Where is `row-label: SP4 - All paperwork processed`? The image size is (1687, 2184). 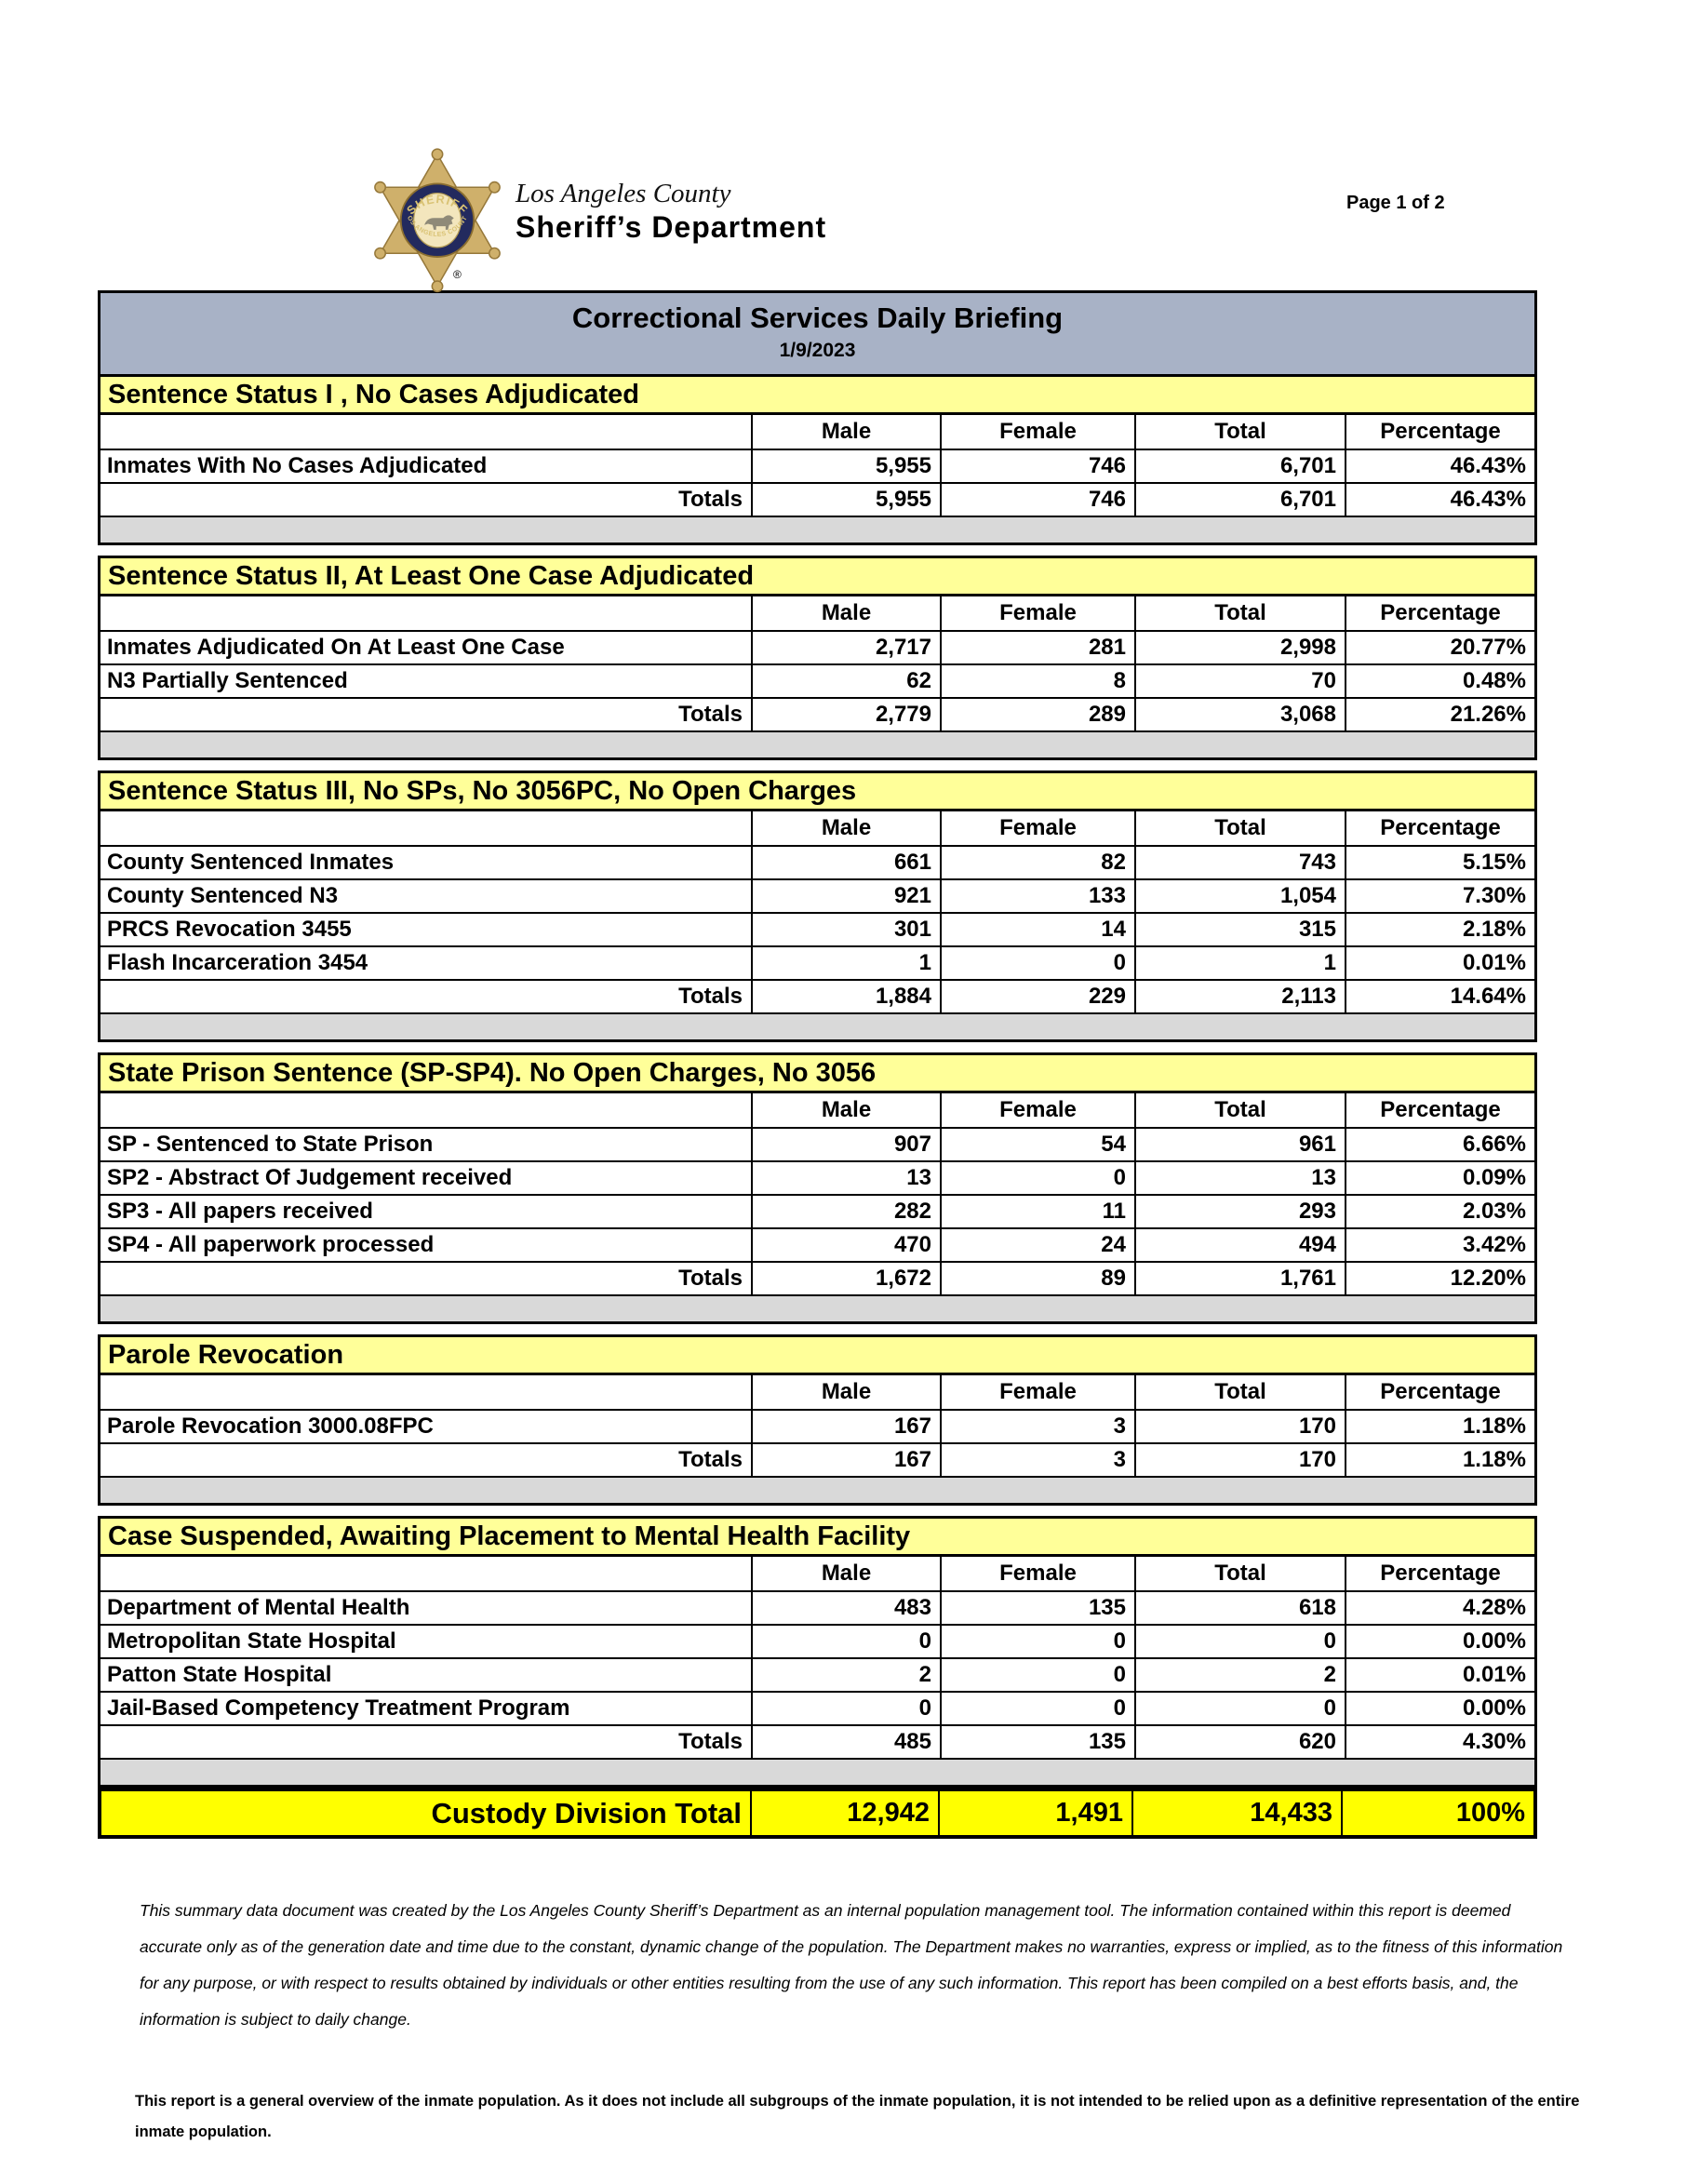 row-label: SP4 - All paperwork processed is located at coordinates (426, 1244).